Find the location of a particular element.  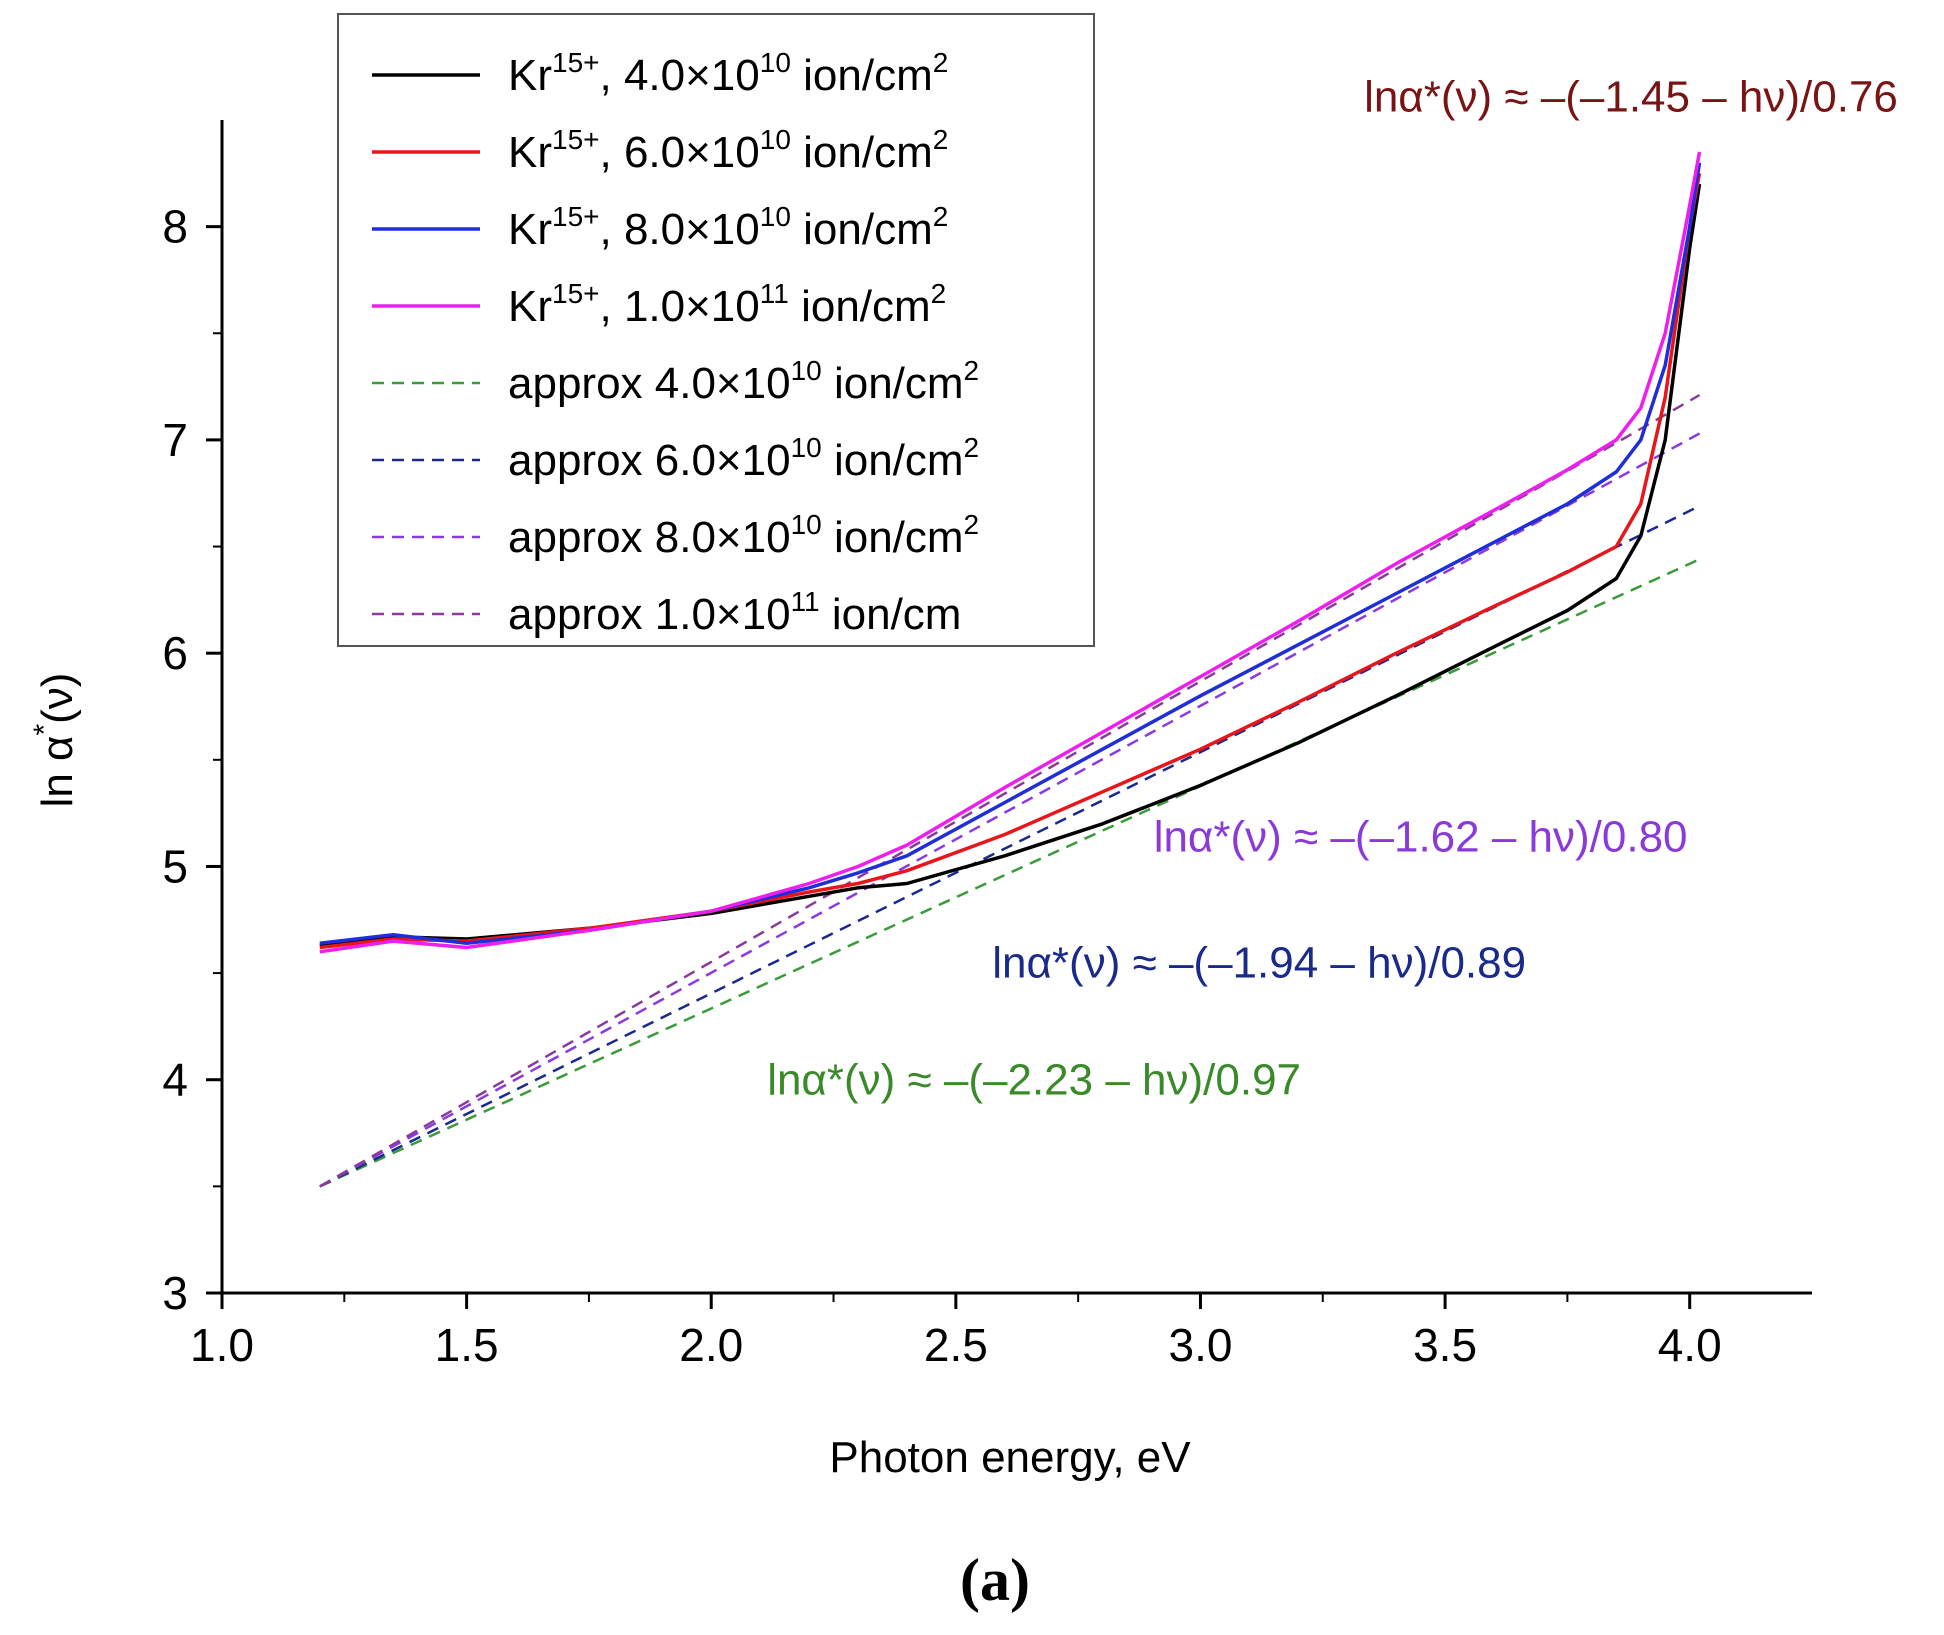

annotation-2: lnα*(ν) ≈ –(–1.62 – hν)/0.80 is located at coordinates (1421, 837).